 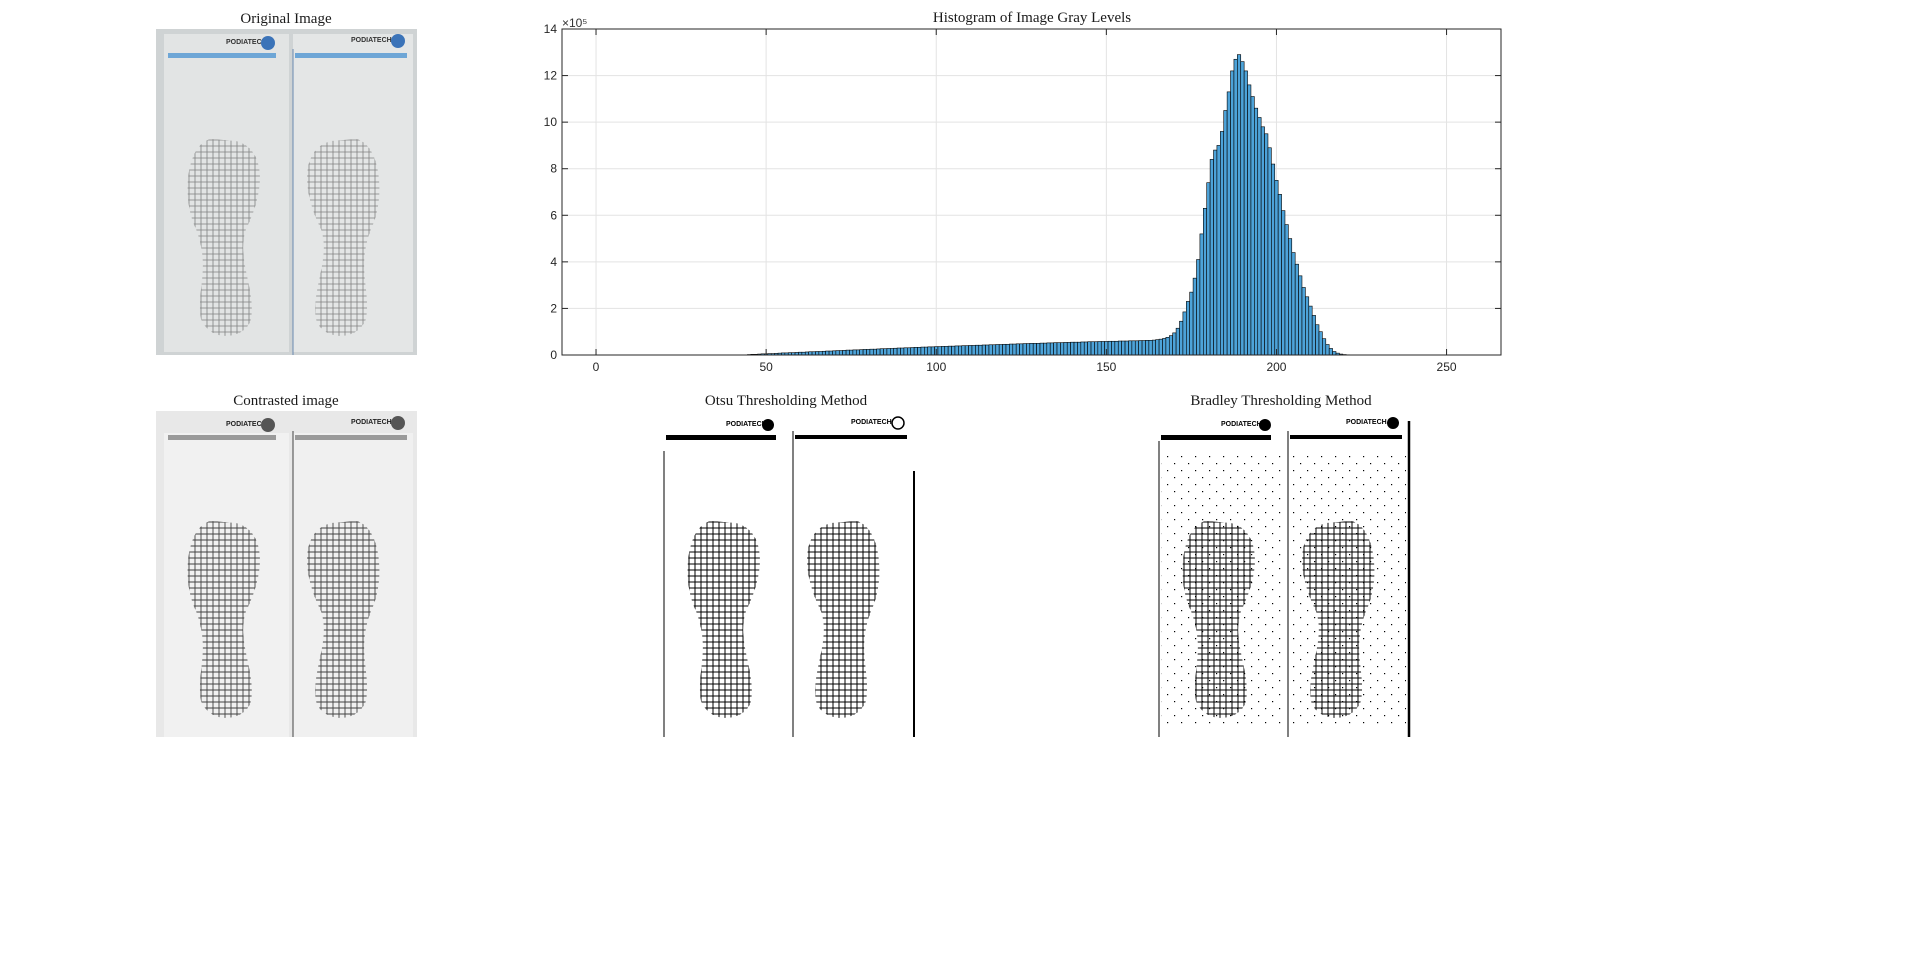 I want to click on y-tick-label: 14, so click(x=551, y=29).